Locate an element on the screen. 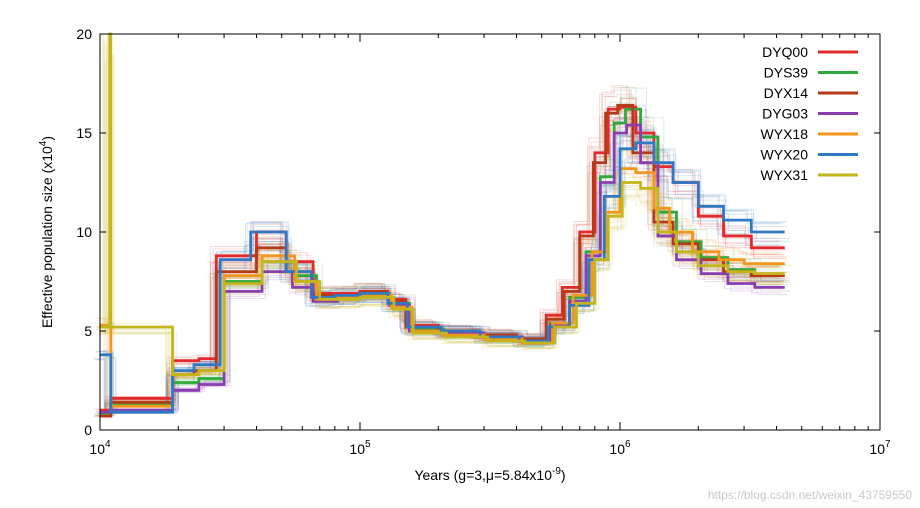 The height and width of the screenshot is (508, 920). legend-label-dyx14: DYX14 is located at coordinates (786, 93).